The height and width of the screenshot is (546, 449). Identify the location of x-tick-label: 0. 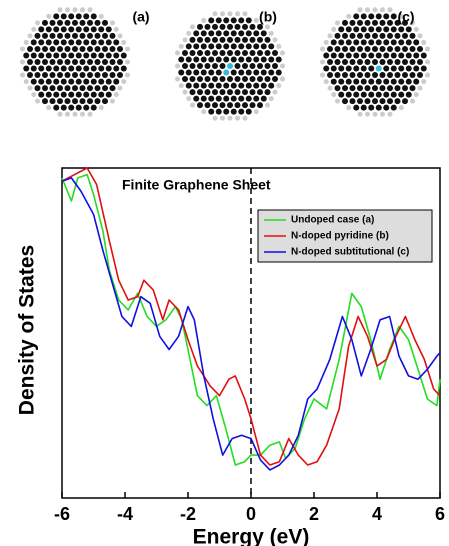
(251, 514).